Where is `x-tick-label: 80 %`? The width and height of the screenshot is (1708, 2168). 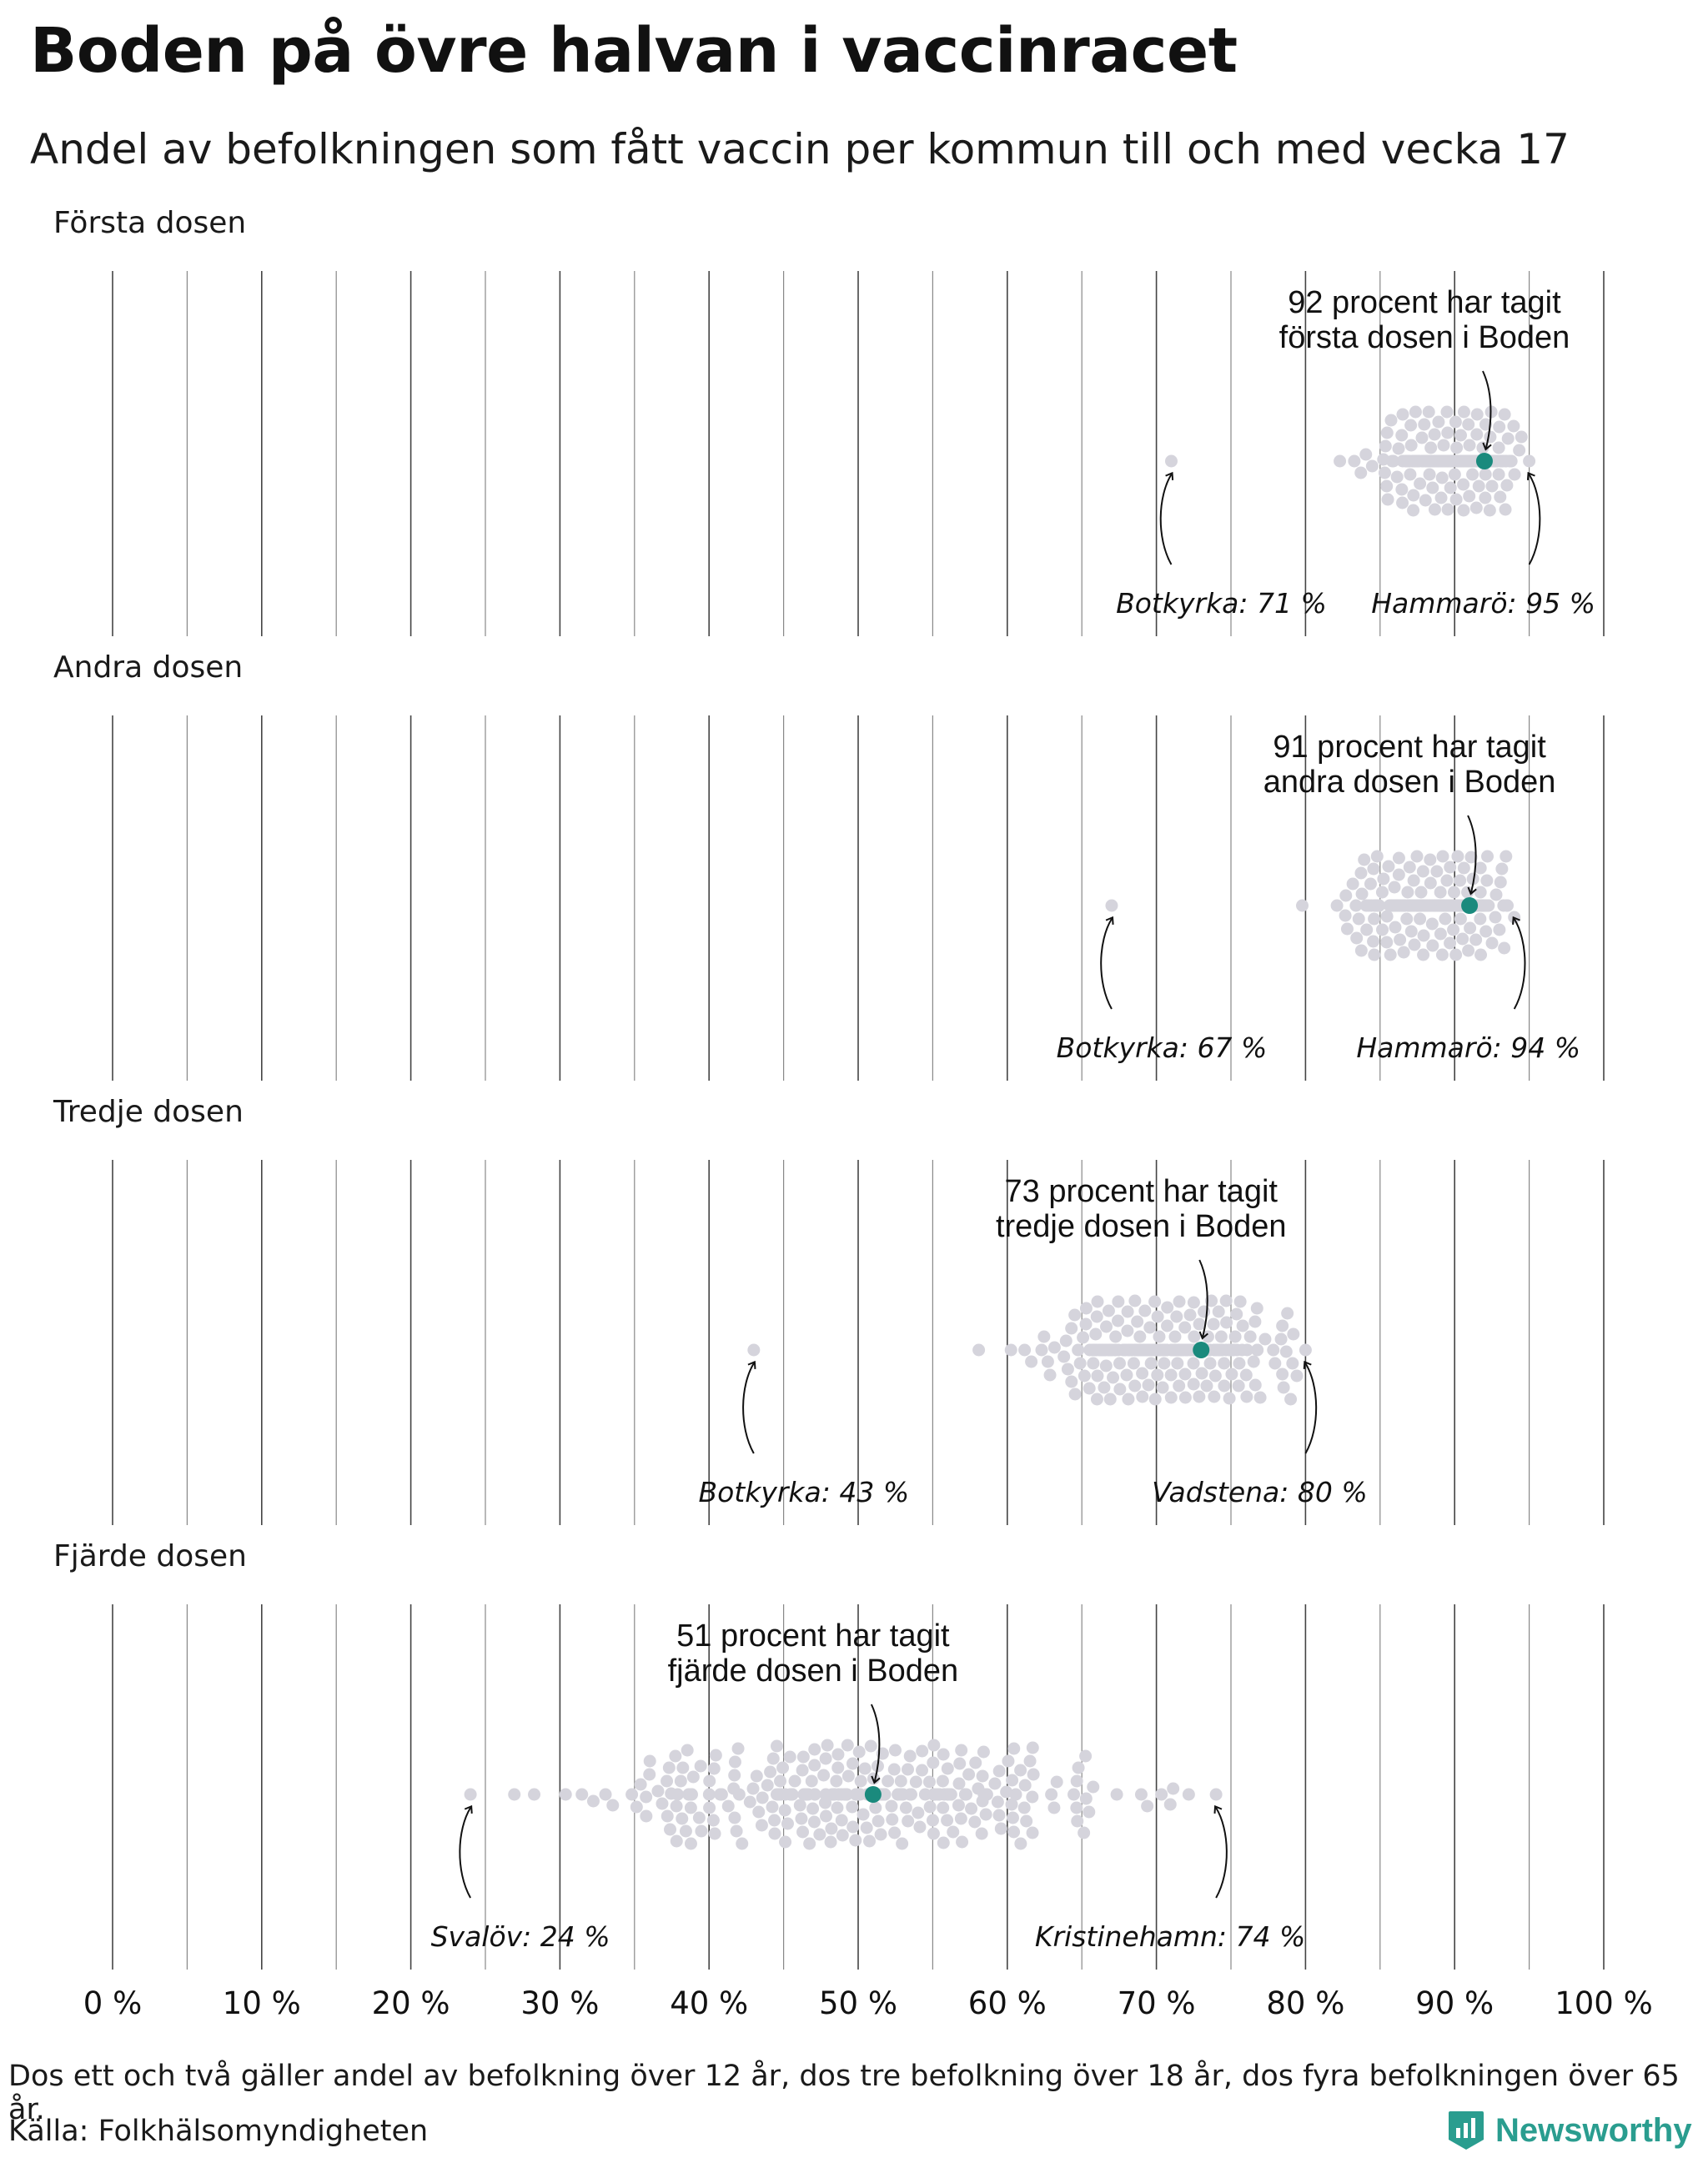 x-tick-label: 80 % is located at coordinates (1305, 2003).